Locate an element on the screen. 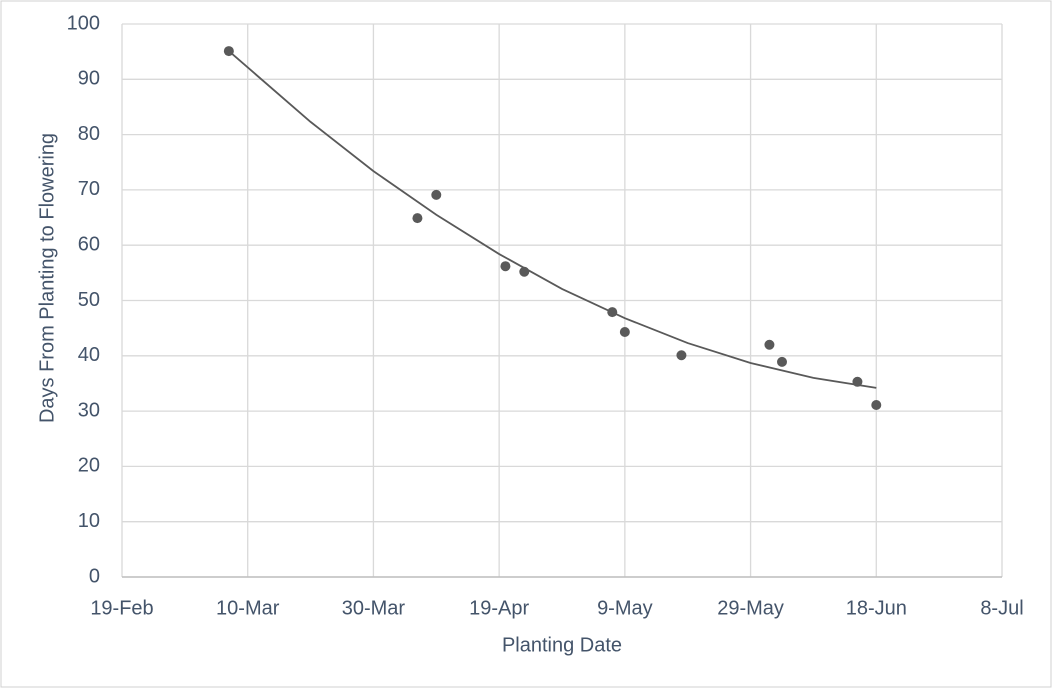  x-axis-label: Planting Date is located at coordinates (562, 645).